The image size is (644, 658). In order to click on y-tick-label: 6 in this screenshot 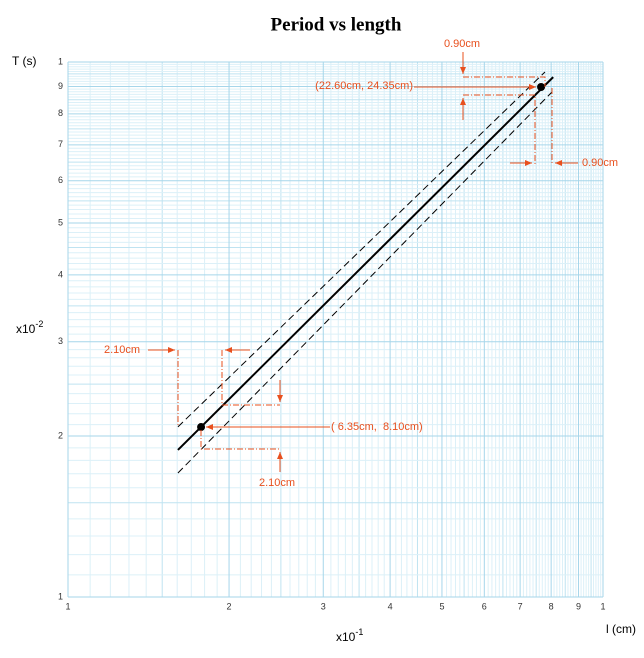, I will do `click(60, 180)`.